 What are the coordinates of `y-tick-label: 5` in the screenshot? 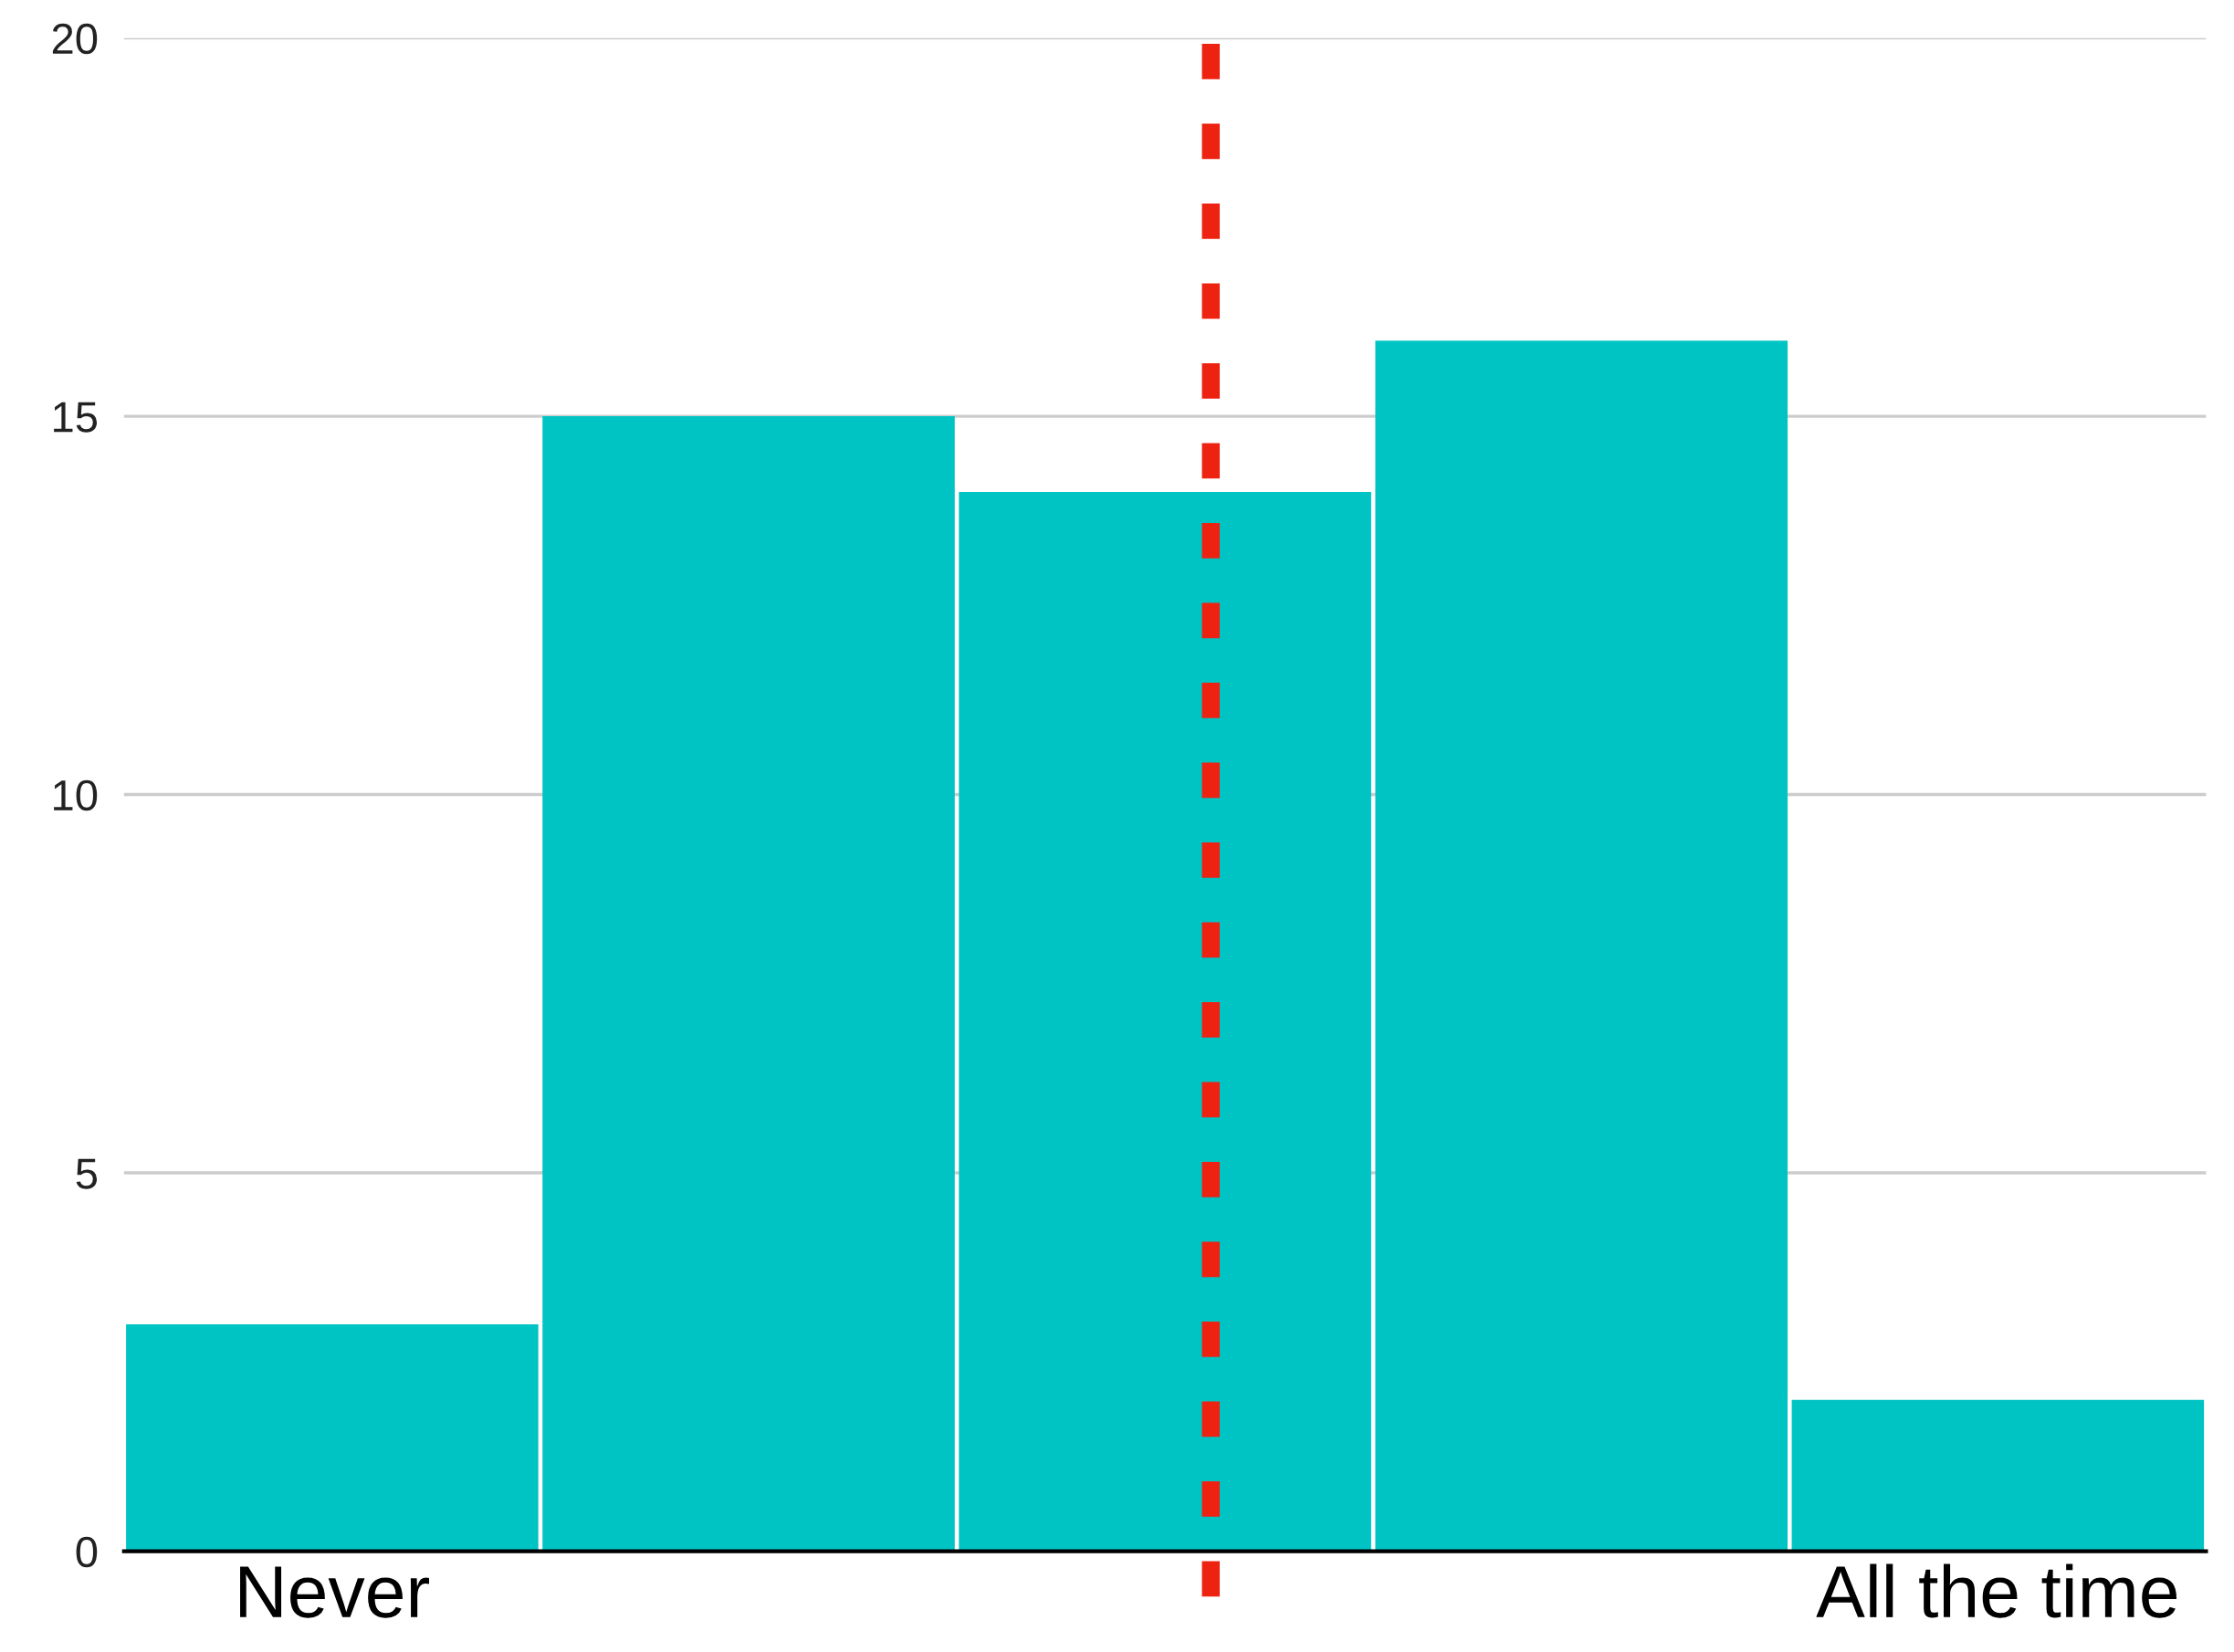 It's located at (87, 1173).